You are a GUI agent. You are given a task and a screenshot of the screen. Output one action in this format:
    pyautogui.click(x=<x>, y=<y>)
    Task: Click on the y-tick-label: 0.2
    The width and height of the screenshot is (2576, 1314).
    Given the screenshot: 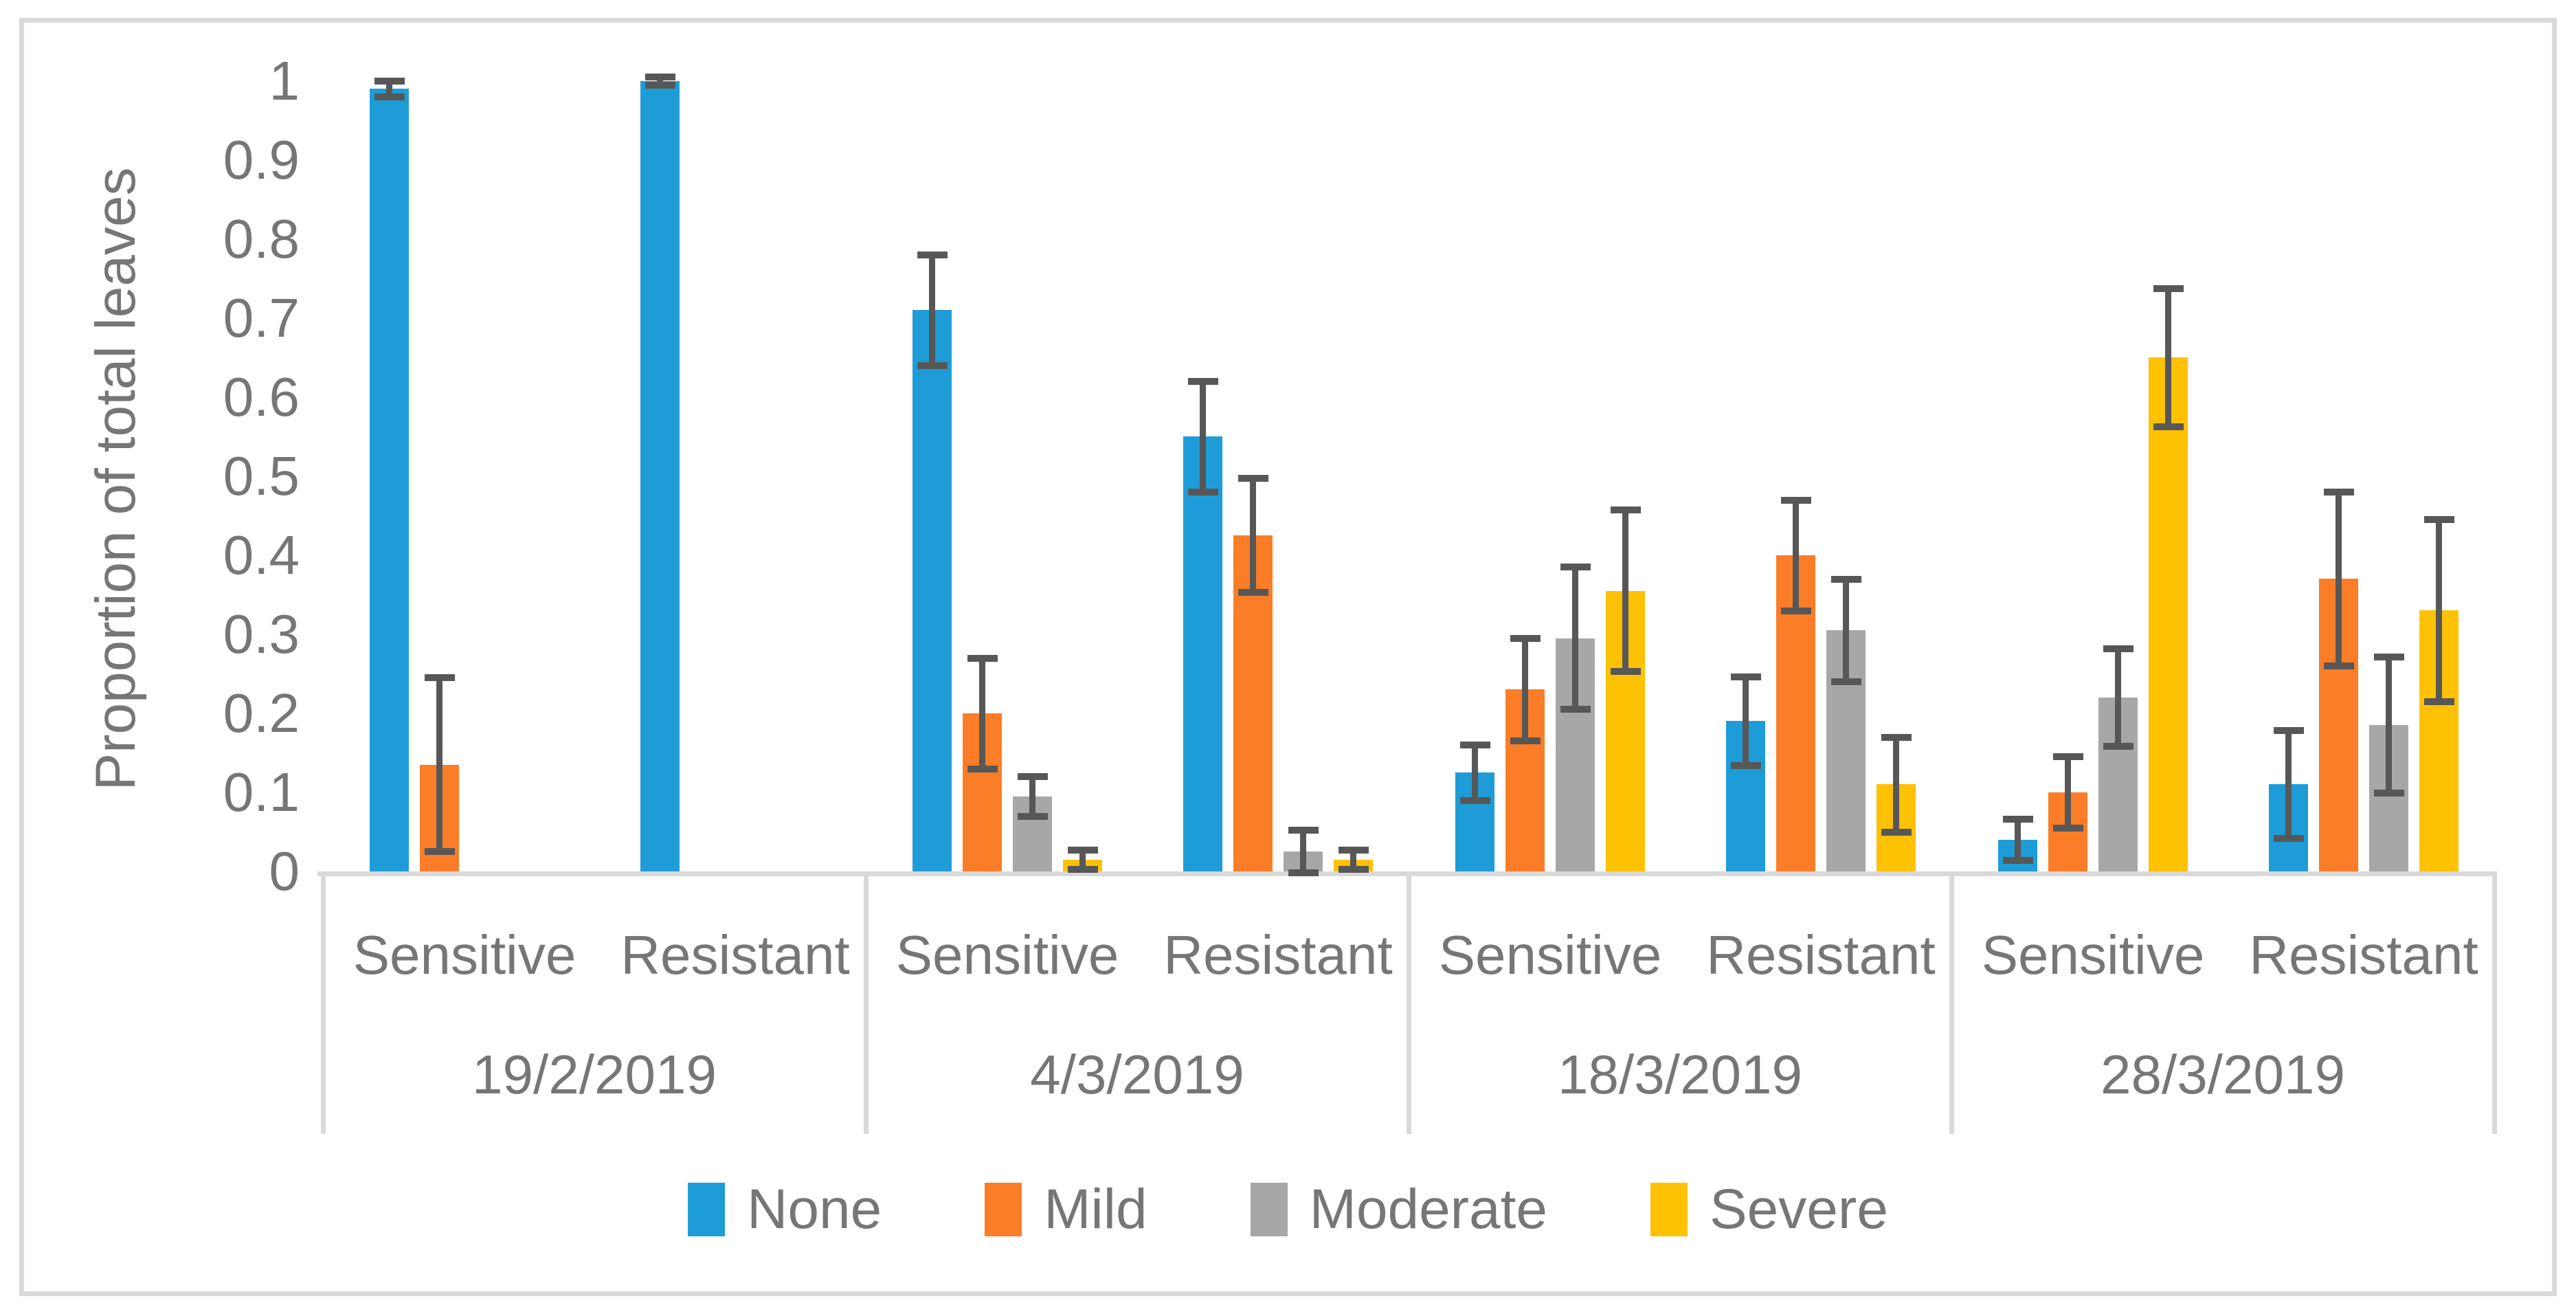 What is the action you would take?
    pyautogui.click(x=261, y=713)
    